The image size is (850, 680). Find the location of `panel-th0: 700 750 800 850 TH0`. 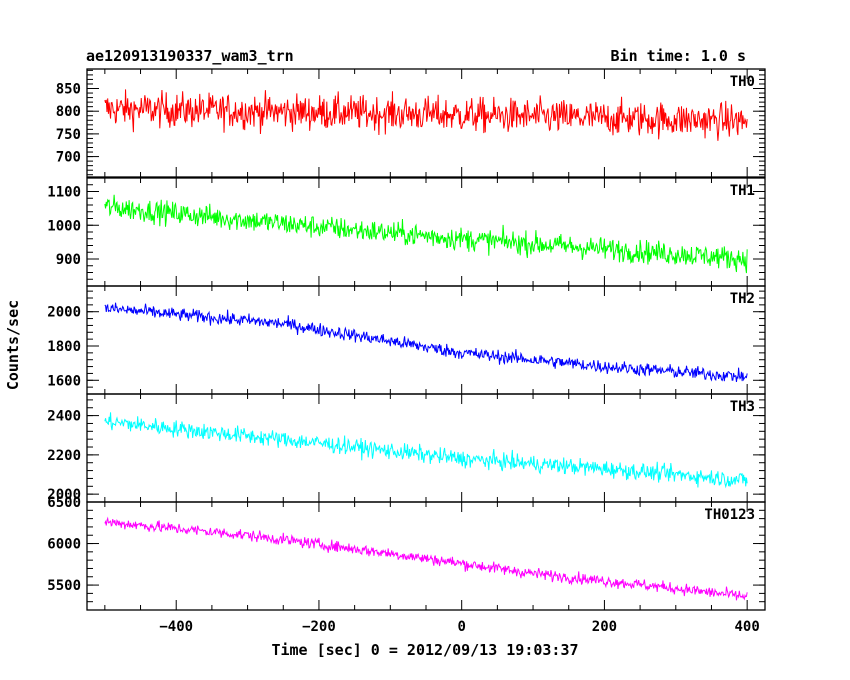

panel-th0: 700 750 800 850 TH0 is located at coordinates (411, 123).